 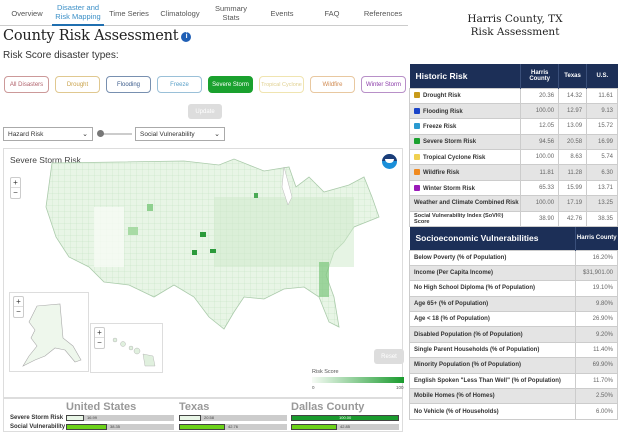 What do you see at coordinates (540, 219) in the screenshot?
I see `cell-county: 38.90` at bounding box center [540, 219].